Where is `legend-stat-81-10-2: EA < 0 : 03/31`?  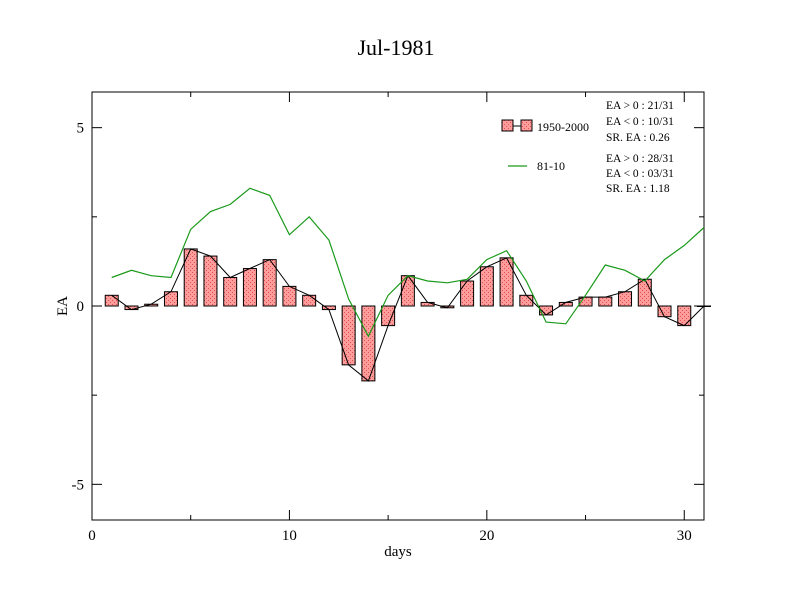
legend-stat-81-10-2: EA < 0 : 03/31 is located at coordinates (640, 174).